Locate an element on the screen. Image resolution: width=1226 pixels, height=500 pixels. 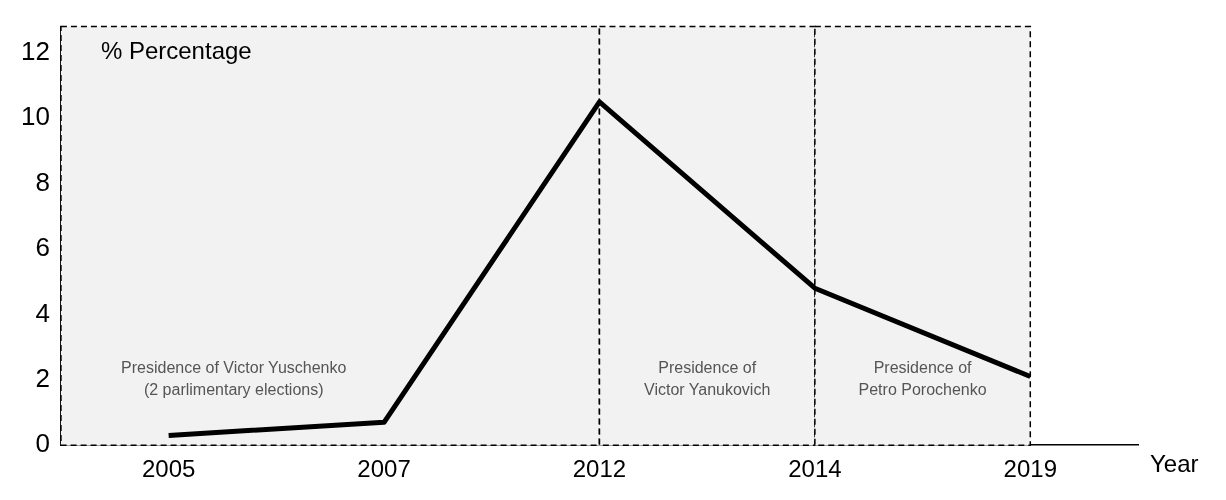
y-tick-label: 10 is located at coordinates (35, 116).